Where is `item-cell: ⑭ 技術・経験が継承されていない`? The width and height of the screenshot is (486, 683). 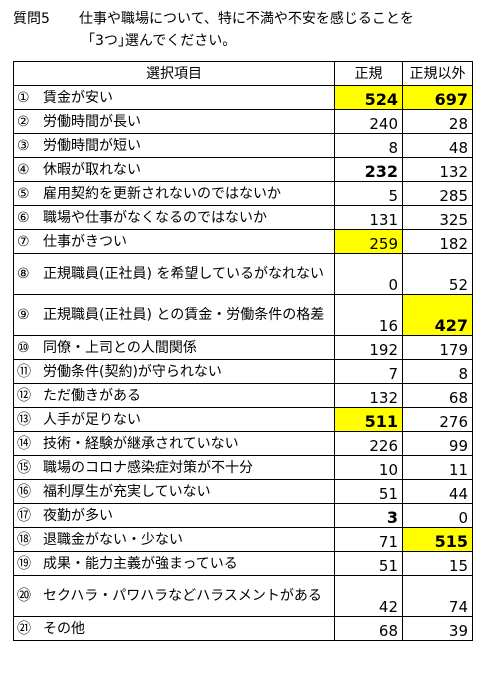
item-cell: ⑭ 技術・経験が継承されていない is located at coordinates (174, 443).